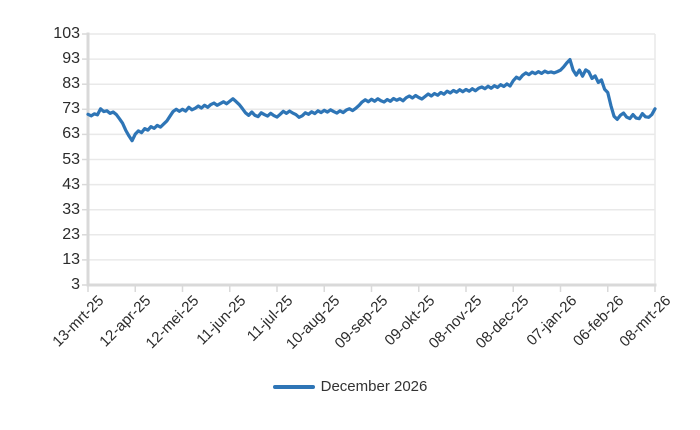 This screenshot has width=700, height=430. I want to click on y-axis-tick-label: 53, so click(71, 159).